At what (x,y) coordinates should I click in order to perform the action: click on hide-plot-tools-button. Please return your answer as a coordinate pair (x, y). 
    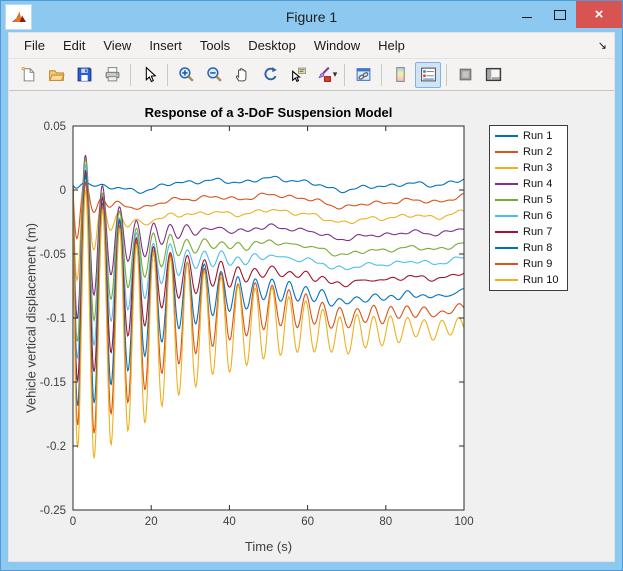
    Looking at the image, I should click on (465, 75).